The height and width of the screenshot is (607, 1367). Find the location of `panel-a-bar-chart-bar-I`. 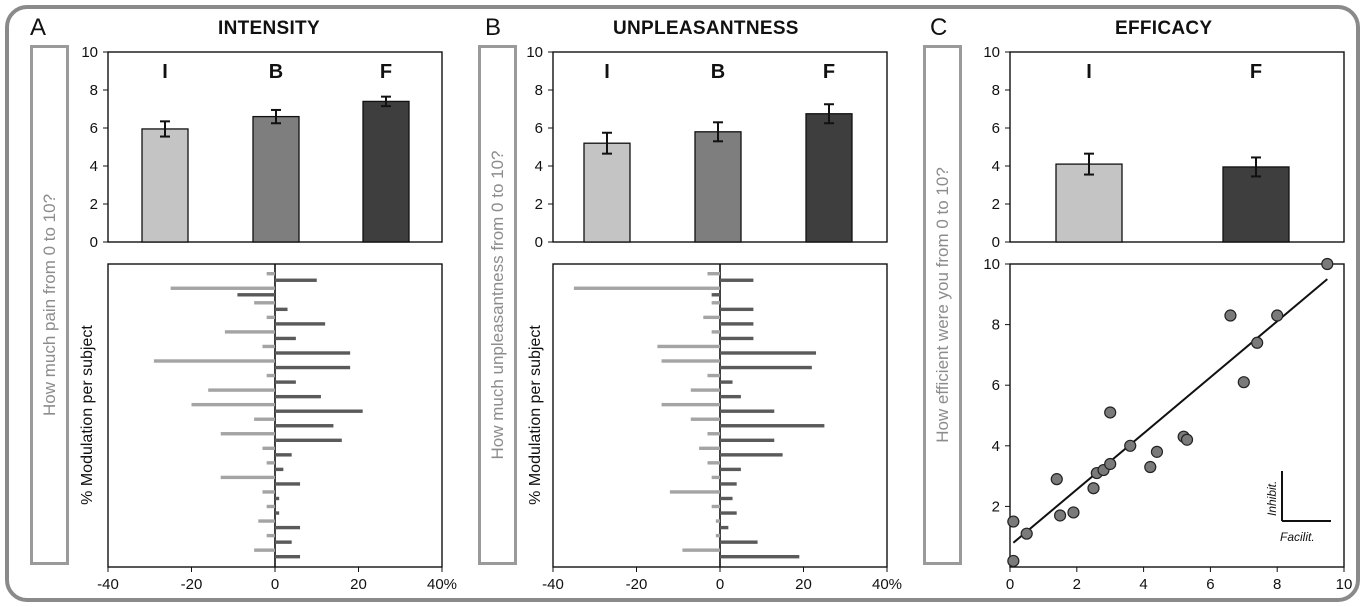

panel-a-bar-chart-bar-I is located at coordinates (165, 185).